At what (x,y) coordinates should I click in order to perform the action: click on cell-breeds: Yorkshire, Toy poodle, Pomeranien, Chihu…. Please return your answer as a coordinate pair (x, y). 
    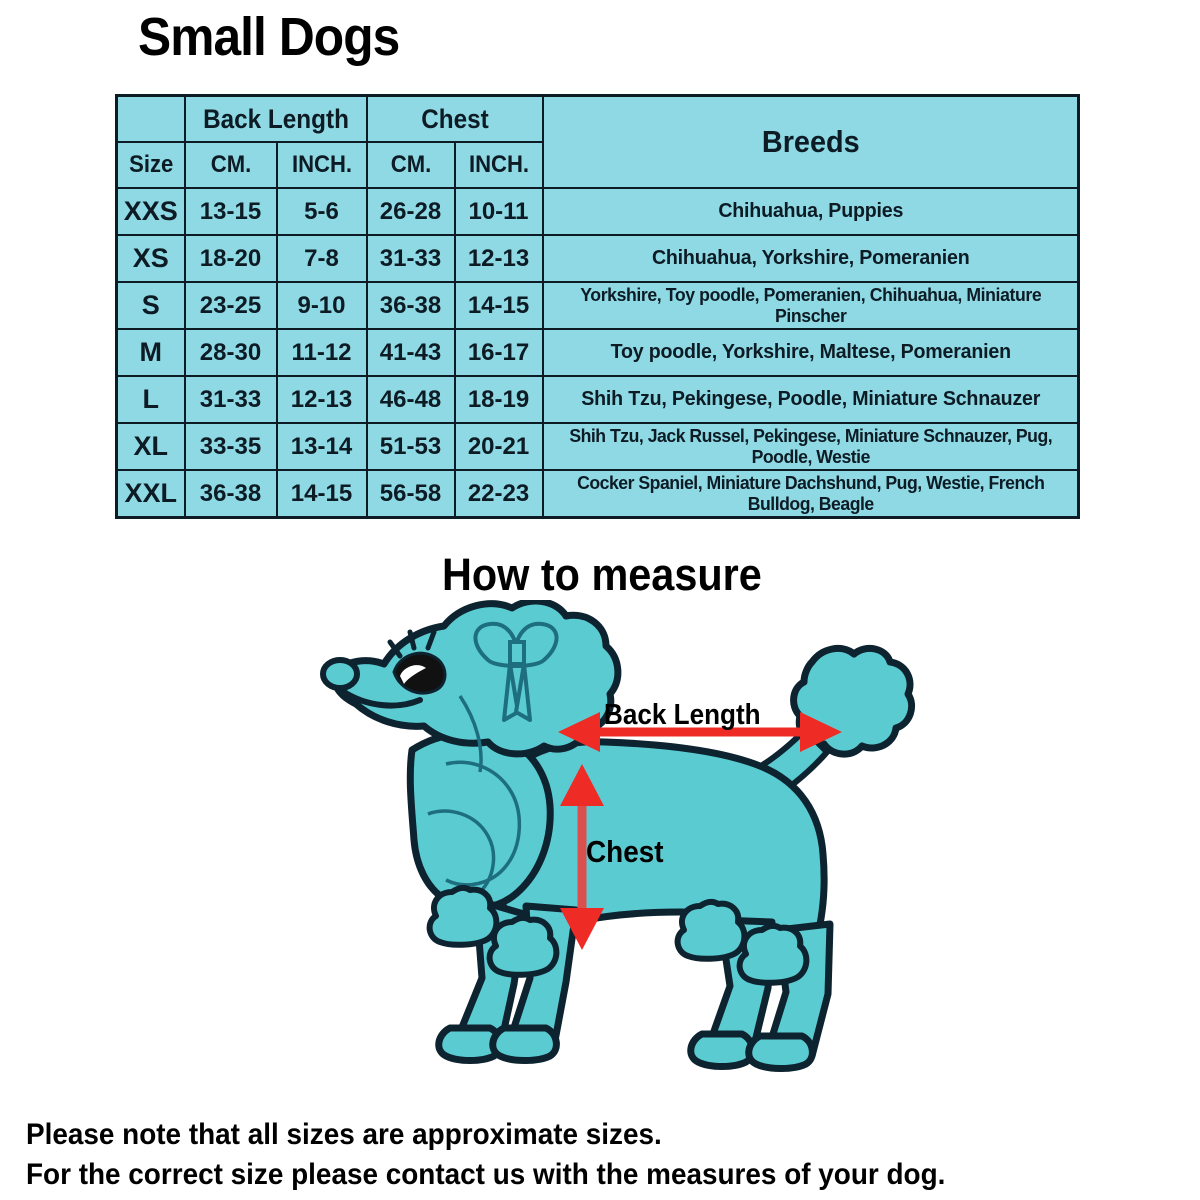
    Looking at the image, I should click on (810, 305).